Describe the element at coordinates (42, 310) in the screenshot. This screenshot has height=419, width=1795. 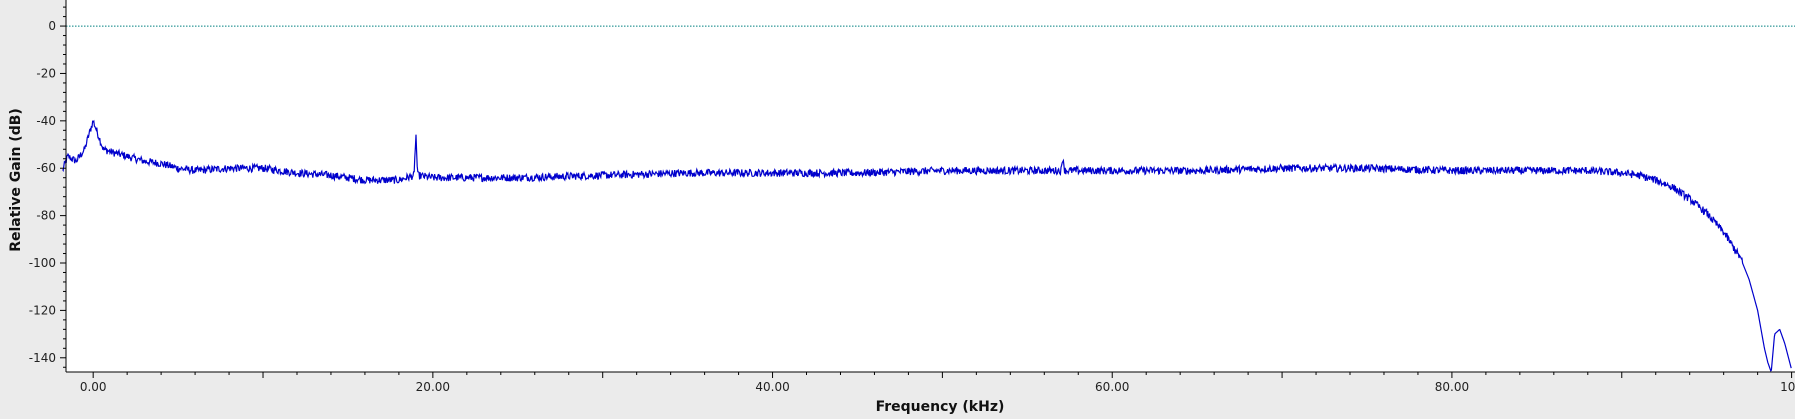
I see `y-tick-label: -120` at that location.